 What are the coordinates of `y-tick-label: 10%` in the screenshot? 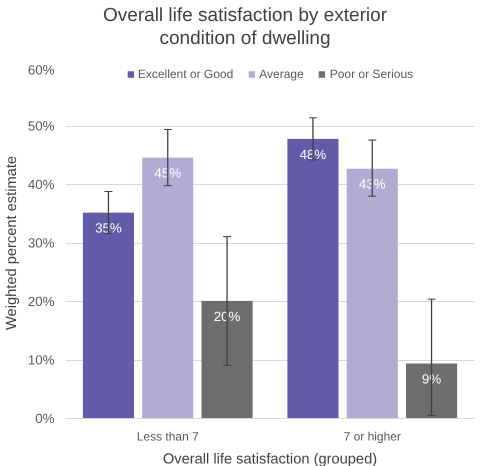 It's located at (41, 360).